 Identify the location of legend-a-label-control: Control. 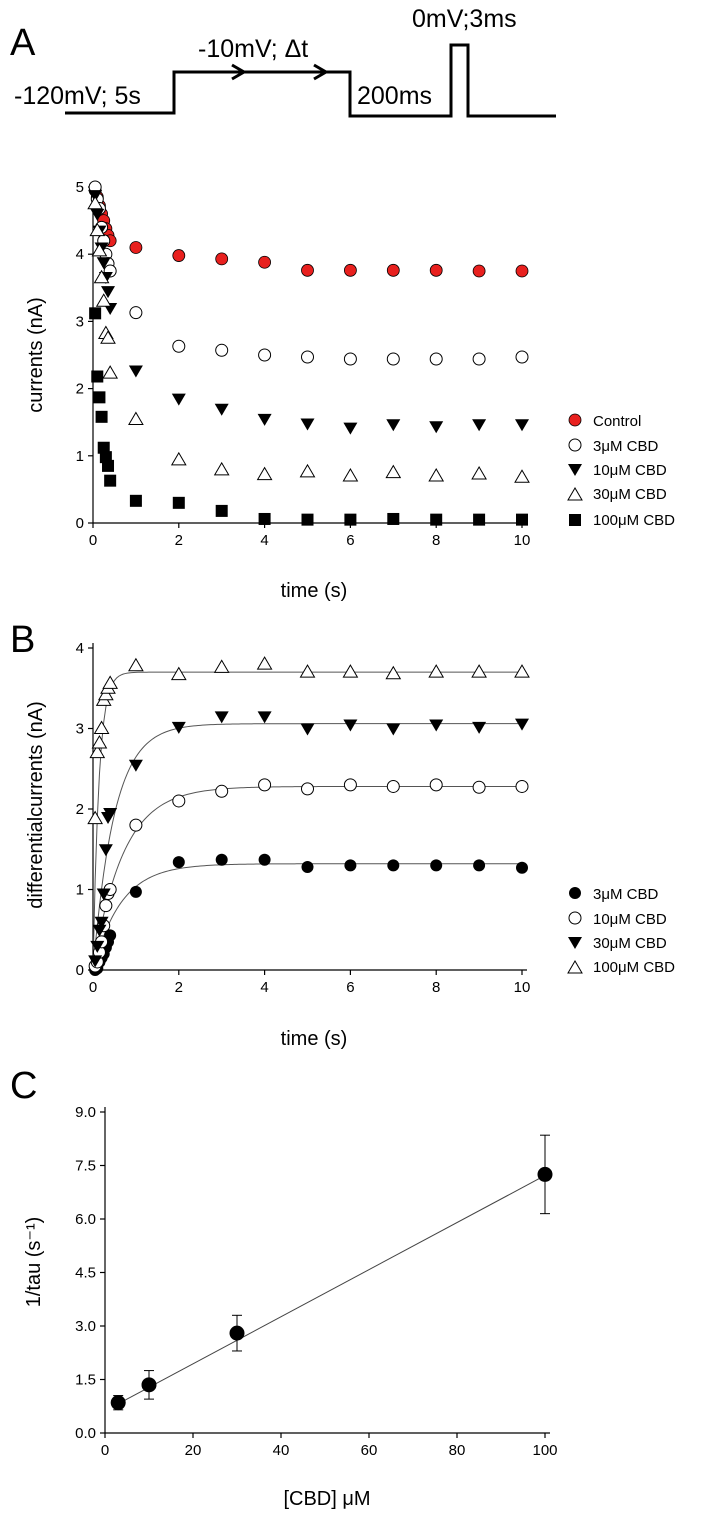
(617, 421).